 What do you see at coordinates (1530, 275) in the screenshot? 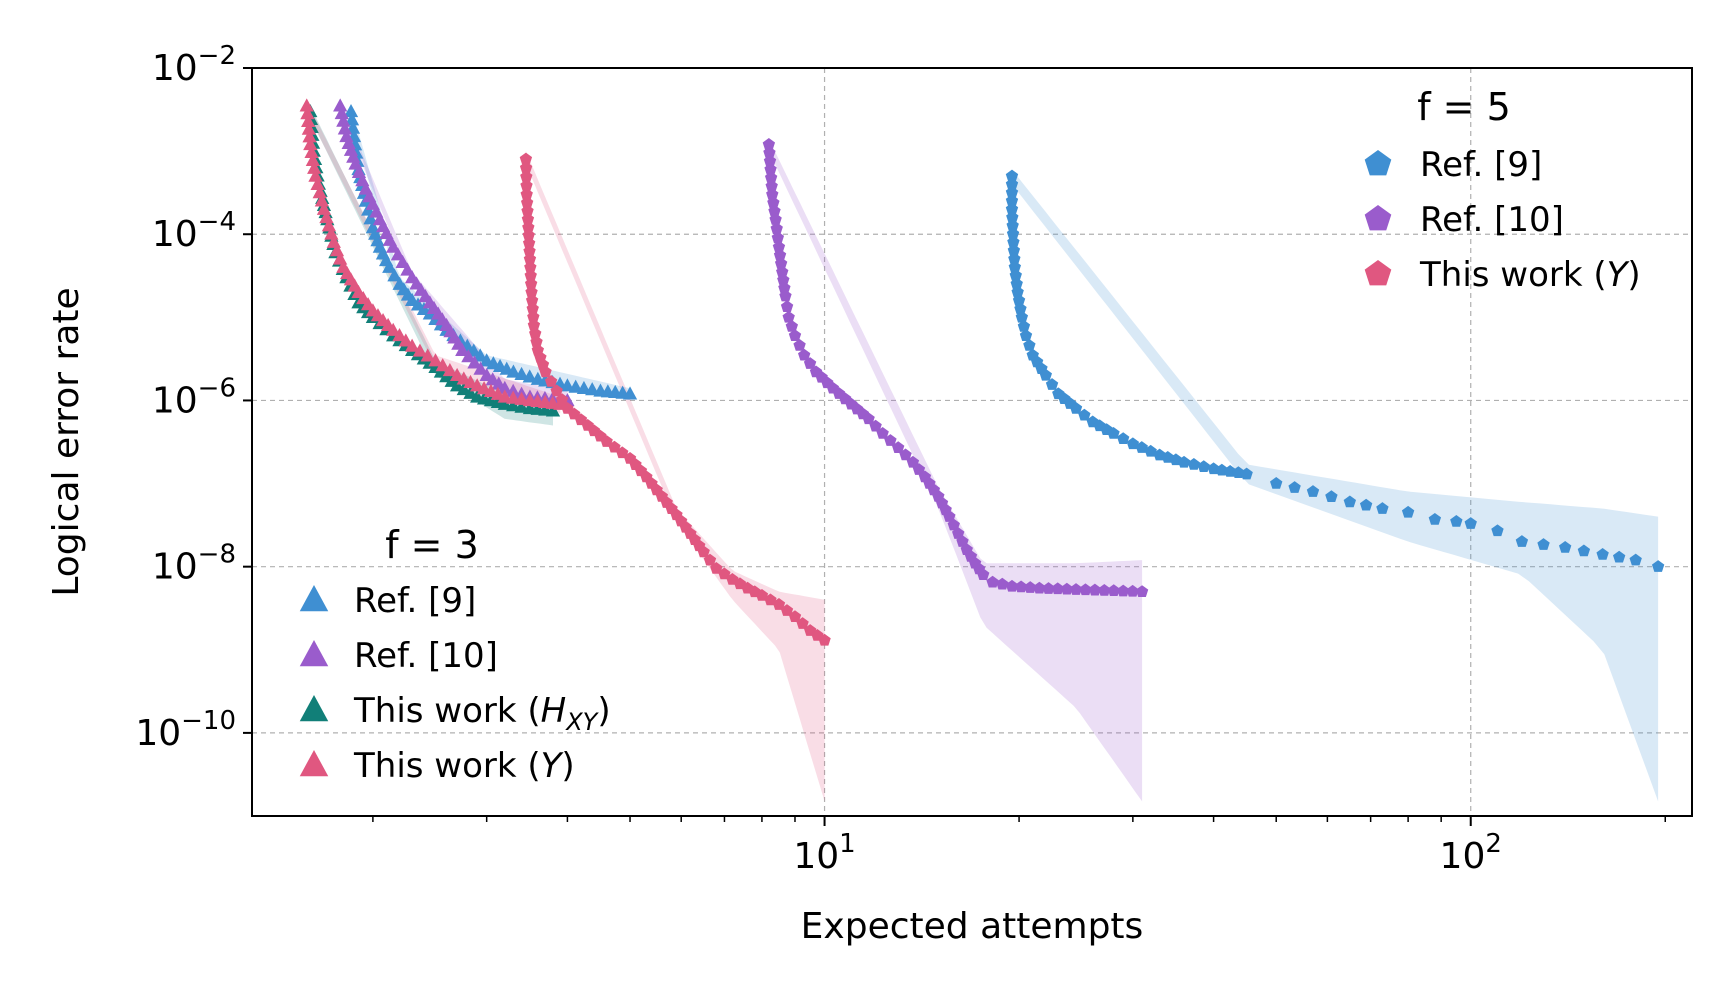
I see `legend-entry-label: This work (Y)` at bounding box center [1530, 275].